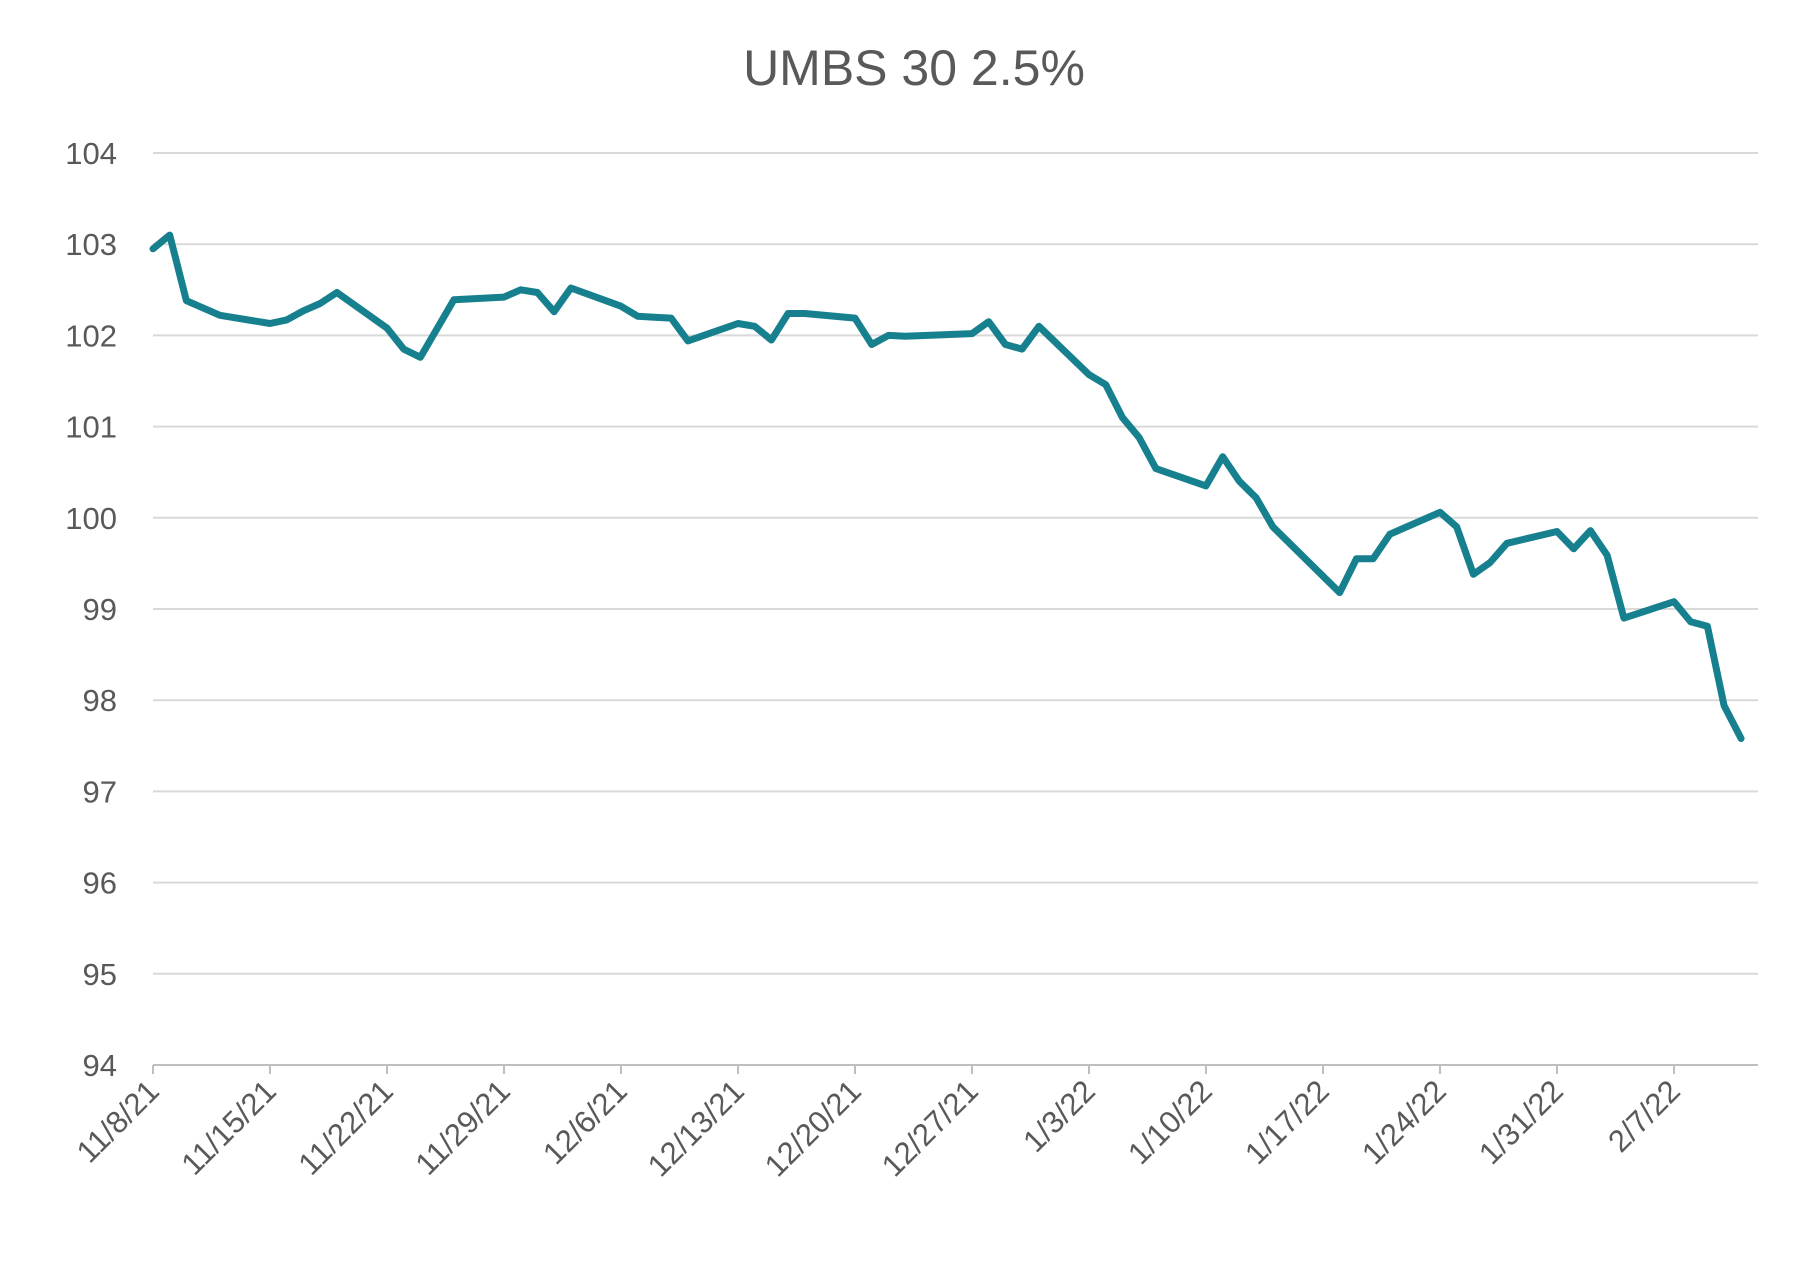 This screenshot has height=1275, width=1812. I want to click on y-tick-label: 95, so click(100, 974).